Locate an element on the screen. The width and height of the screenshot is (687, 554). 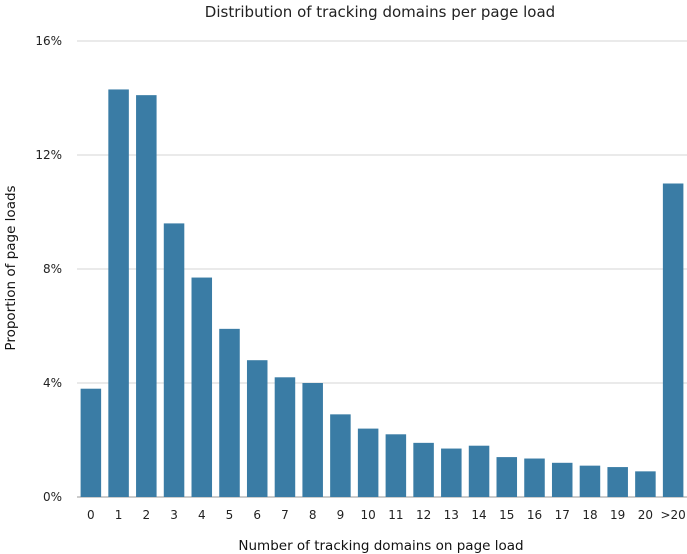
x-tick-label: 6 is located at coordinates (257, 515).